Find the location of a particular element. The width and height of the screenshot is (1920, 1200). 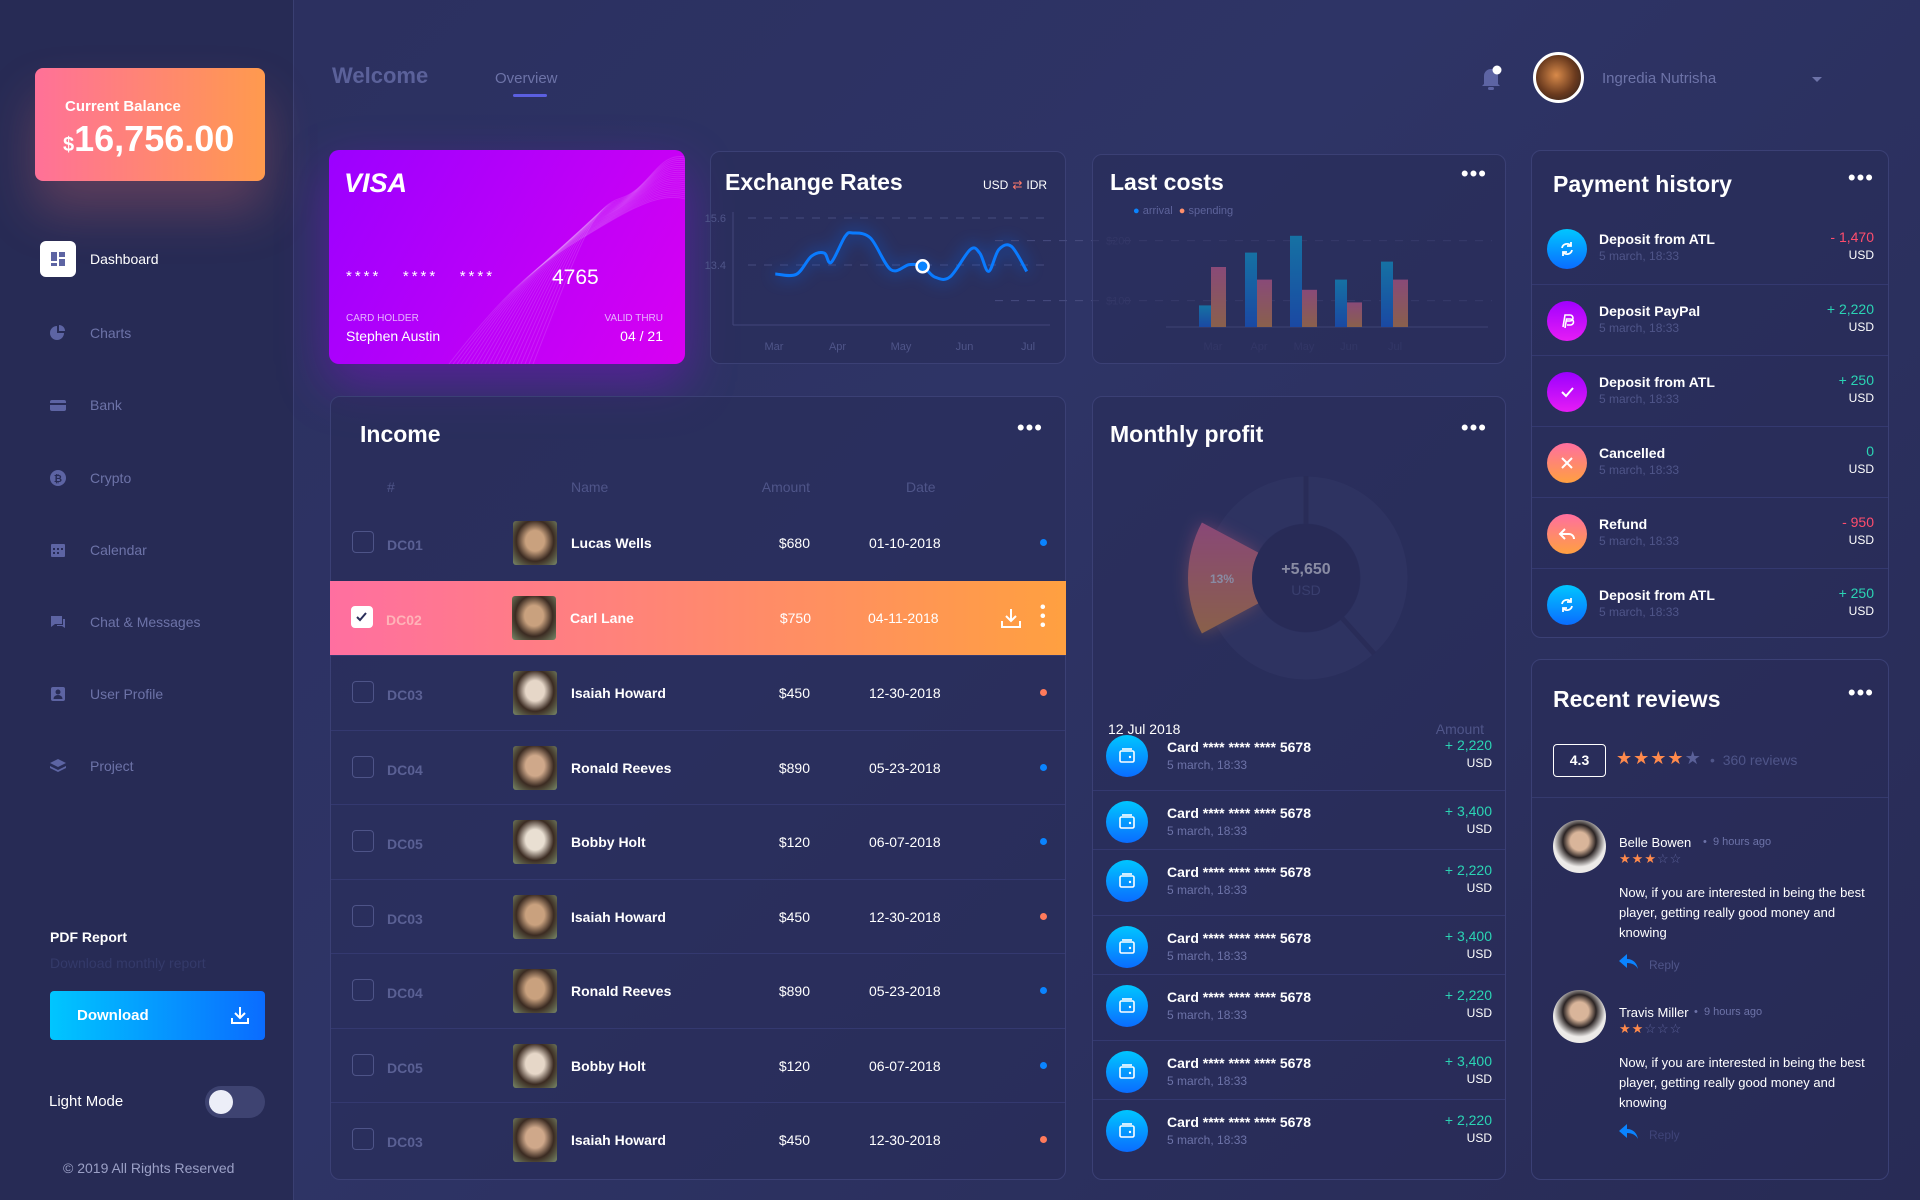

valid-thru-label: VALID THRU is located at coordinates (633, 318).